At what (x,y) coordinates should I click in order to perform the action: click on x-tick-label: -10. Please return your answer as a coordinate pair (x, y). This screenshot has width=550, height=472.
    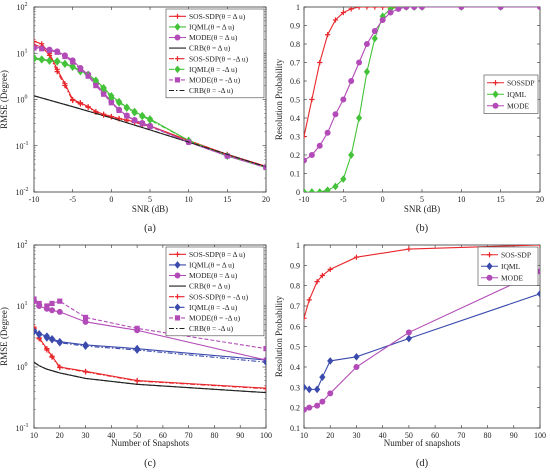
    Looking at the image, I should click on (304, 199).